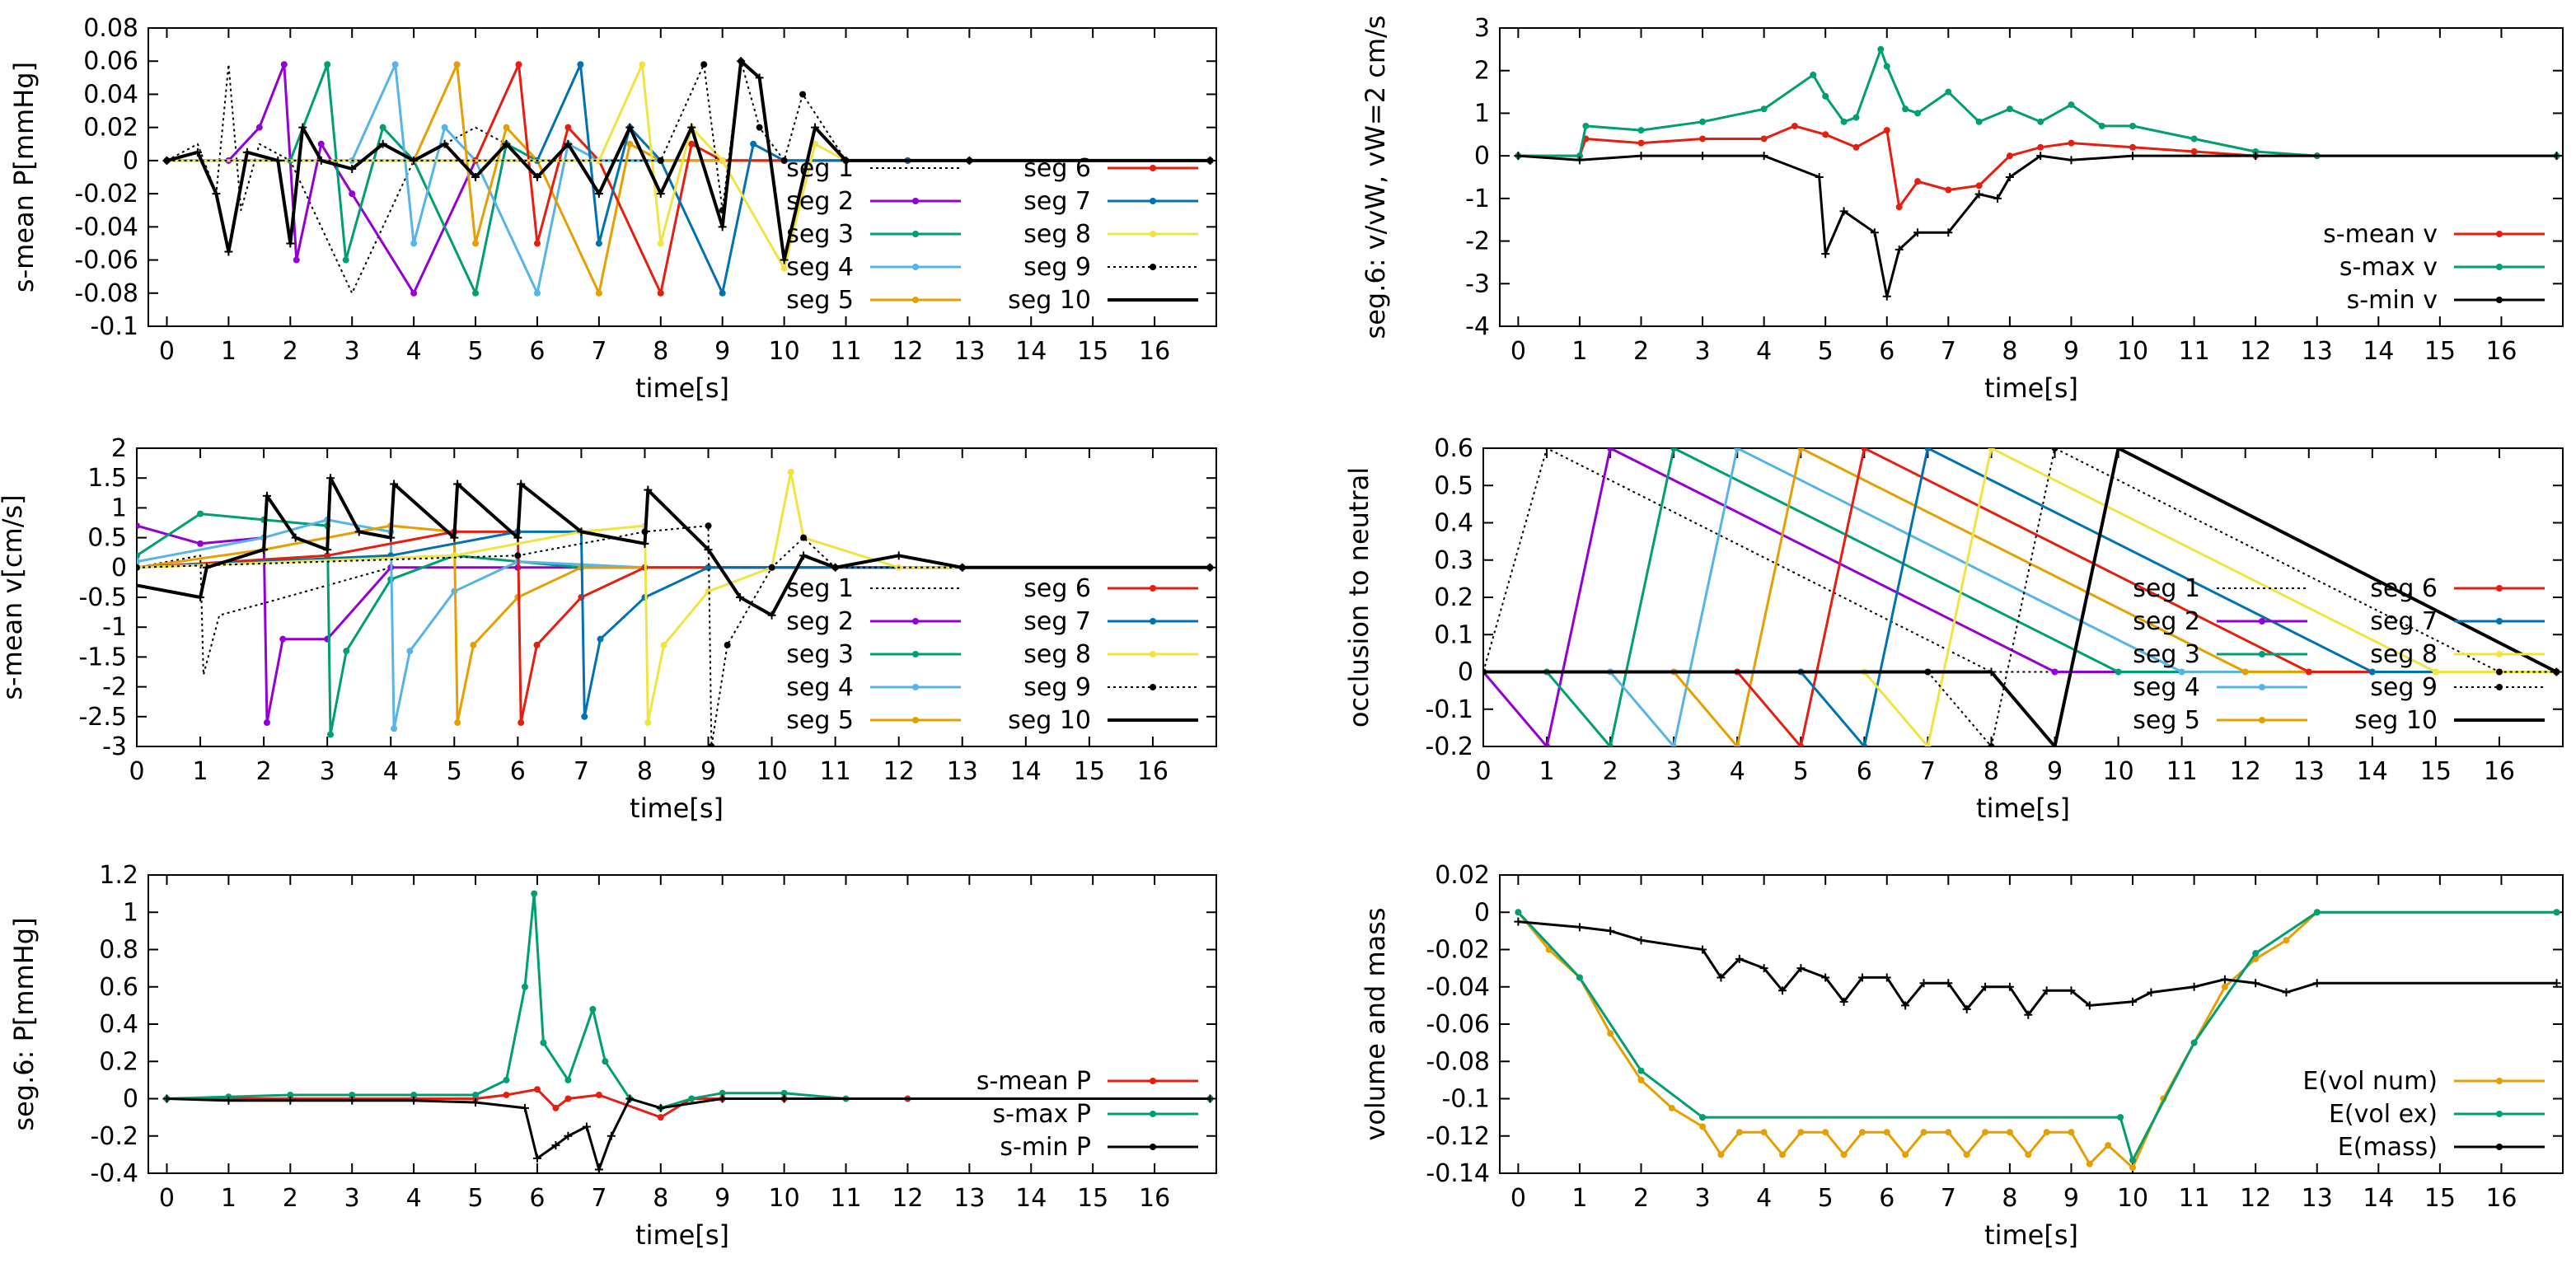 The width and height of the screenshot is (2576, 1268). Describe the element at coordinates (682, 177) in the screenshot. I see `plot-frame` at that location.